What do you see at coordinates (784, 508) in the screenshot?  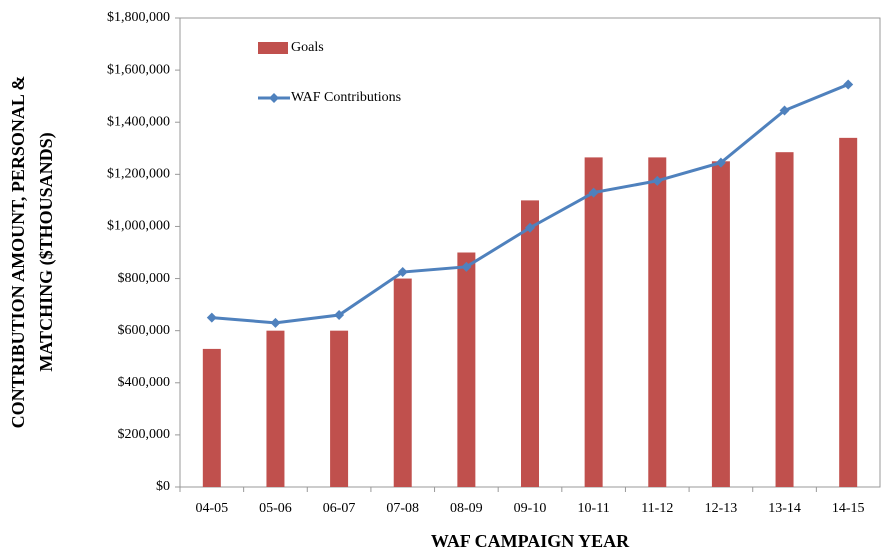 I see `x-tick-label: 13-14` at bounding box center [784, 508].